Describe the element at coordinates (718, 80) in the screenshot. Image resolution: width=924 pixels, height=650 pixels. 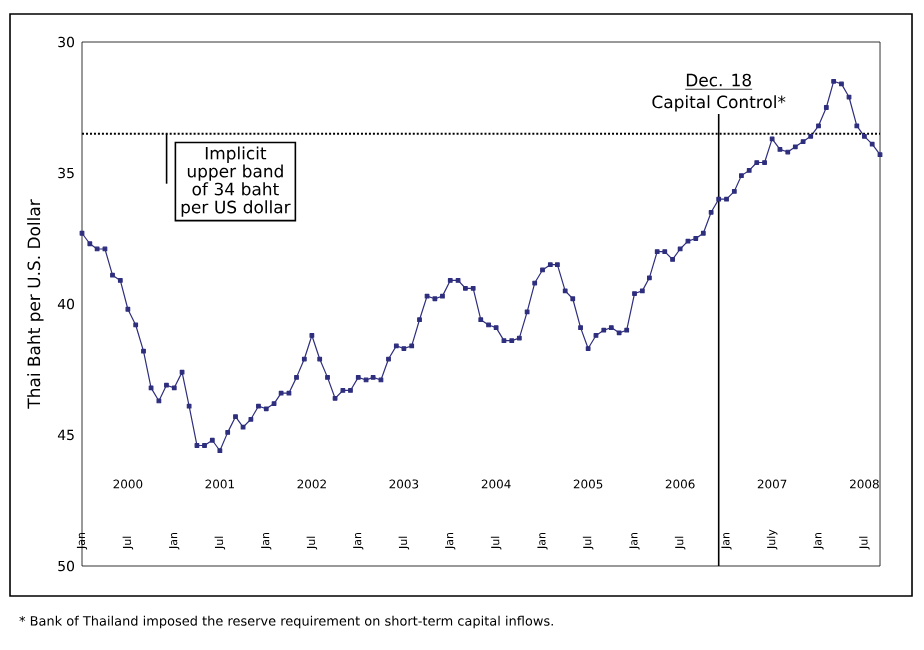
I see `ref-line-label: Dec. 18` at that location.